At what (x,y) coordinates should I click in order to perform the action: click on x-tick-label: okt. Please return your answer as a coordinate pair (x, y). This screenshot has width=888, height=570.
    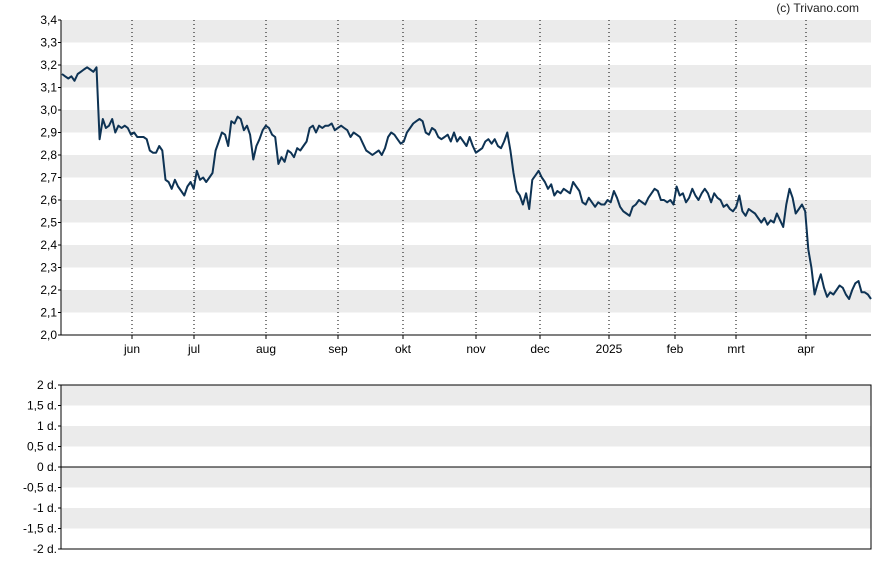
    Looking at the image, I should click on (403, 349).